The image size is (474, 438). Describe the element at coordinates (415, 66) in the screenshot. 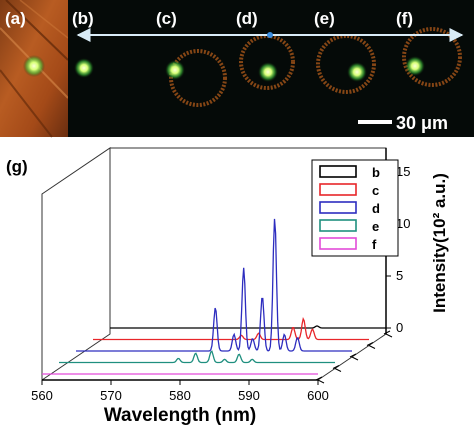

I see `emission-spot-f` at that location.